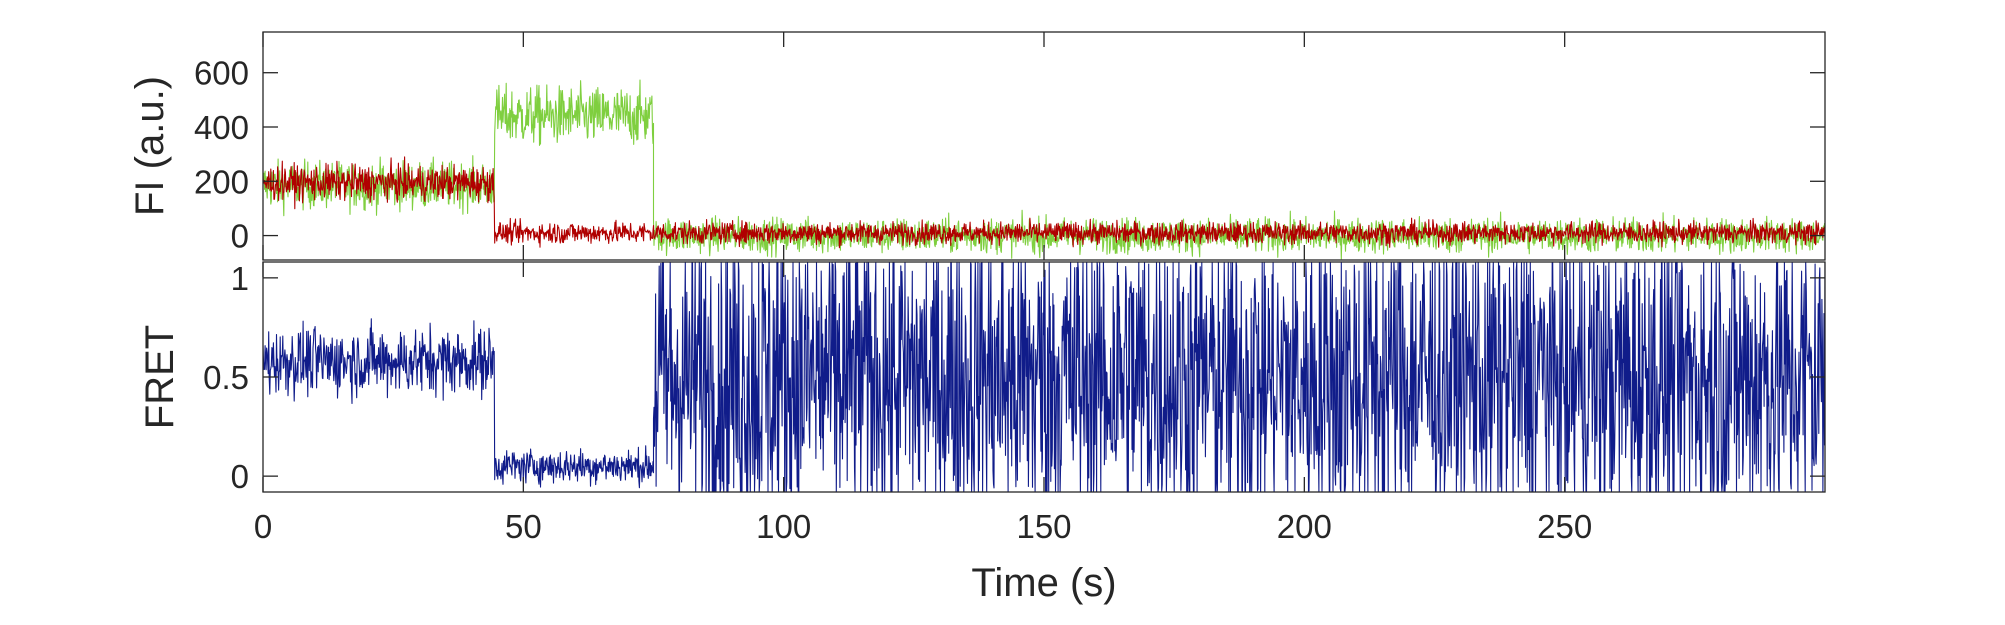  What do you see at coordinates (523, 526) in the screenshot?
I see `x-tick-label: 50` at bounding box center [523, 526].